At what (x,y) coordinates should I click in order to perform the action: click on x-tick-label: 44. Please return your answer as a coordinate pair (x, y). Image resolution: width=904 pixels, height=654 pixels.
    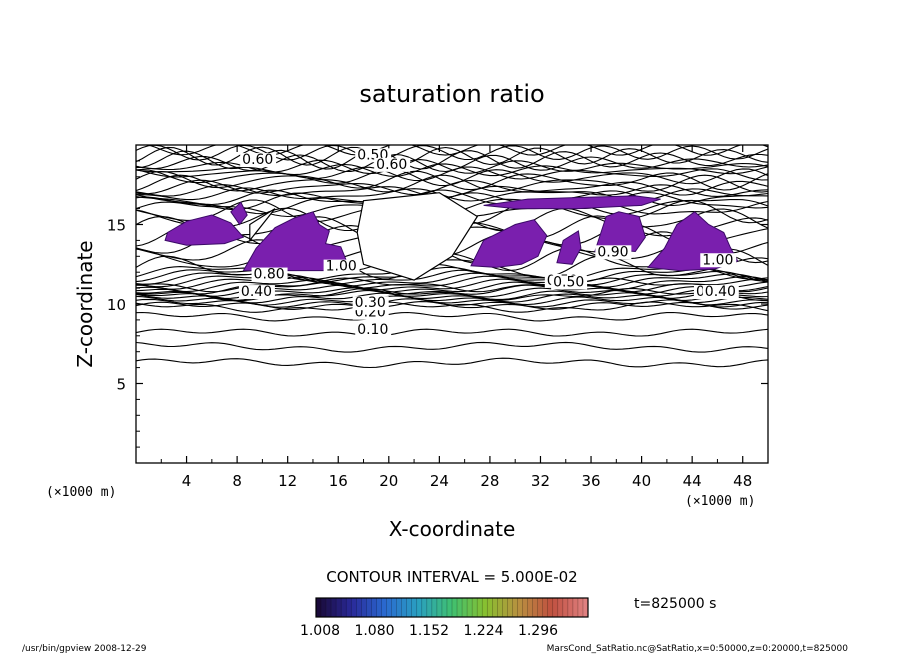
    Looking at the image, I should click on (692, 481).